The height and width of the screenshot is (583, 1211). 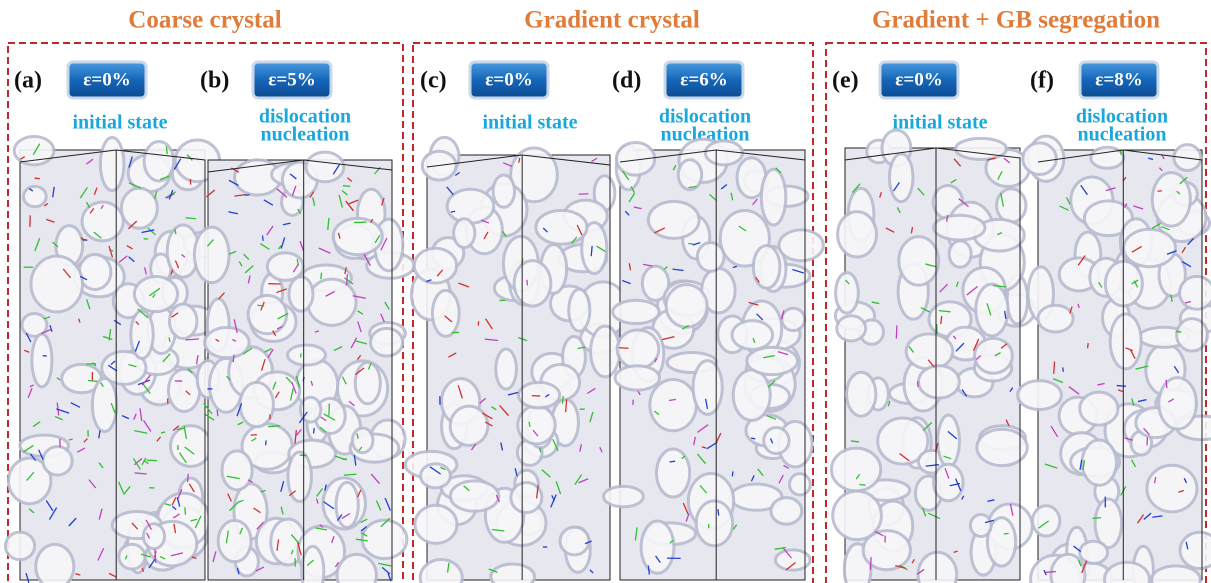 What do you see at coordinates (433, 81) in the screenshot?
I see `panel-label: (c)` at bounding box center [433, 81].